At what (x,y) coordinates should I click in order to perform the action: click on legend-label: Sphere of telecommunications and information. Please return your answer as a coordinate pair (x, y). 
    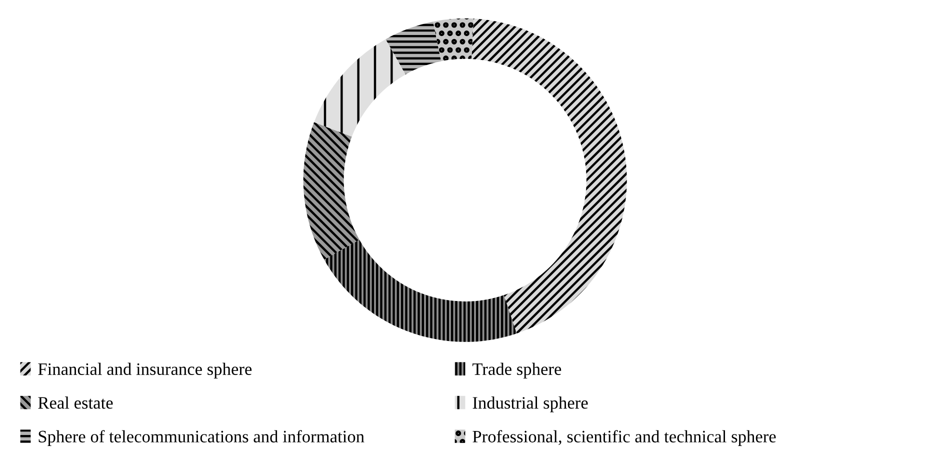
    Looking at the image, I should click on (201, 438).